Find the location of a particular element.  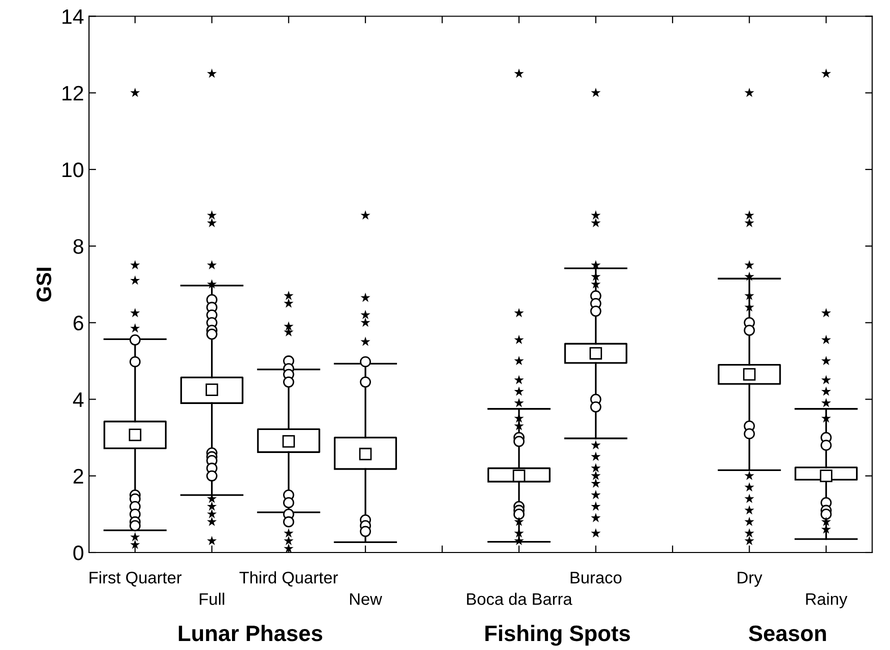

y-tick-label: 14 is located at coordinates (73, 16).